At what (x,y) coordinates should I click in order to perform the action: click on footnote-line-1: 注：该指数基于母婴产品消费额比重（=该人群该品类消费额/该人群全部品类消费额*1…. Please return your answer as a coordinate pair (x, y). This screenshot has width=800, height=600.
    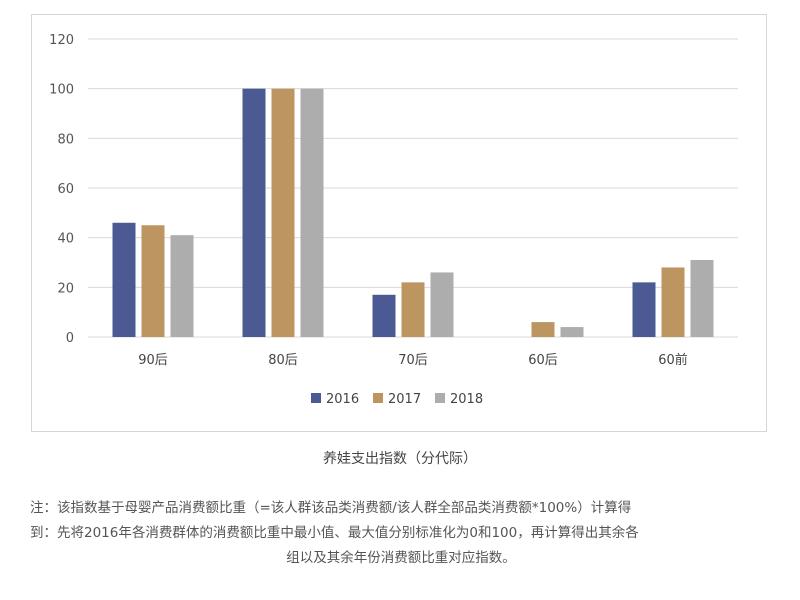
    Looking at the image, I should click on (331, 508).